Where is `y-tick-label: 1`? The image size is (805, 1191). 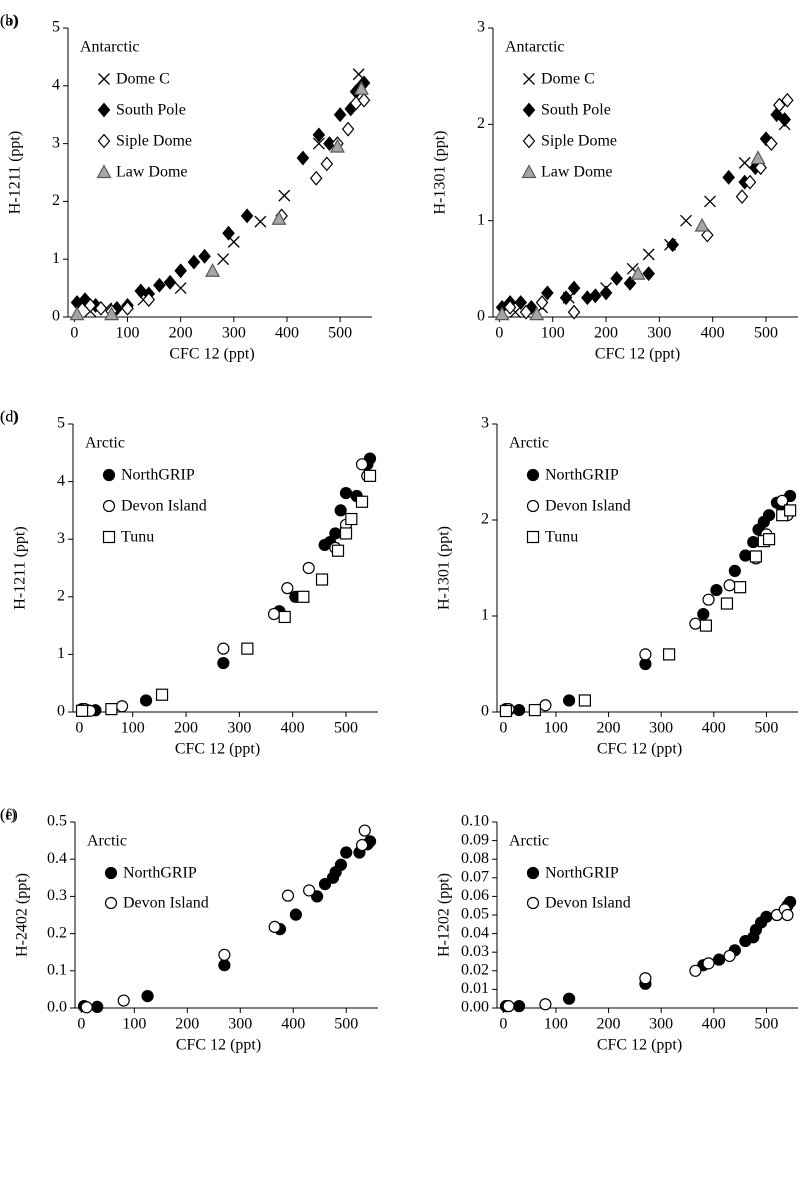
y-tick-label: 1 is located at coordinates (56, 258).